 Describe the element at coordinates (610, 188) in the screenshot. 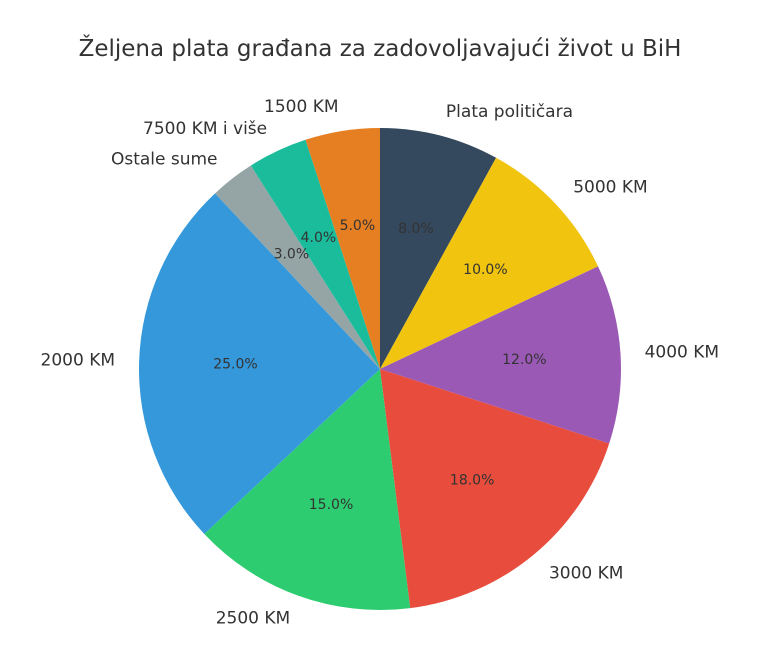

I see `slice-label-1: 5000 KM` at that location.